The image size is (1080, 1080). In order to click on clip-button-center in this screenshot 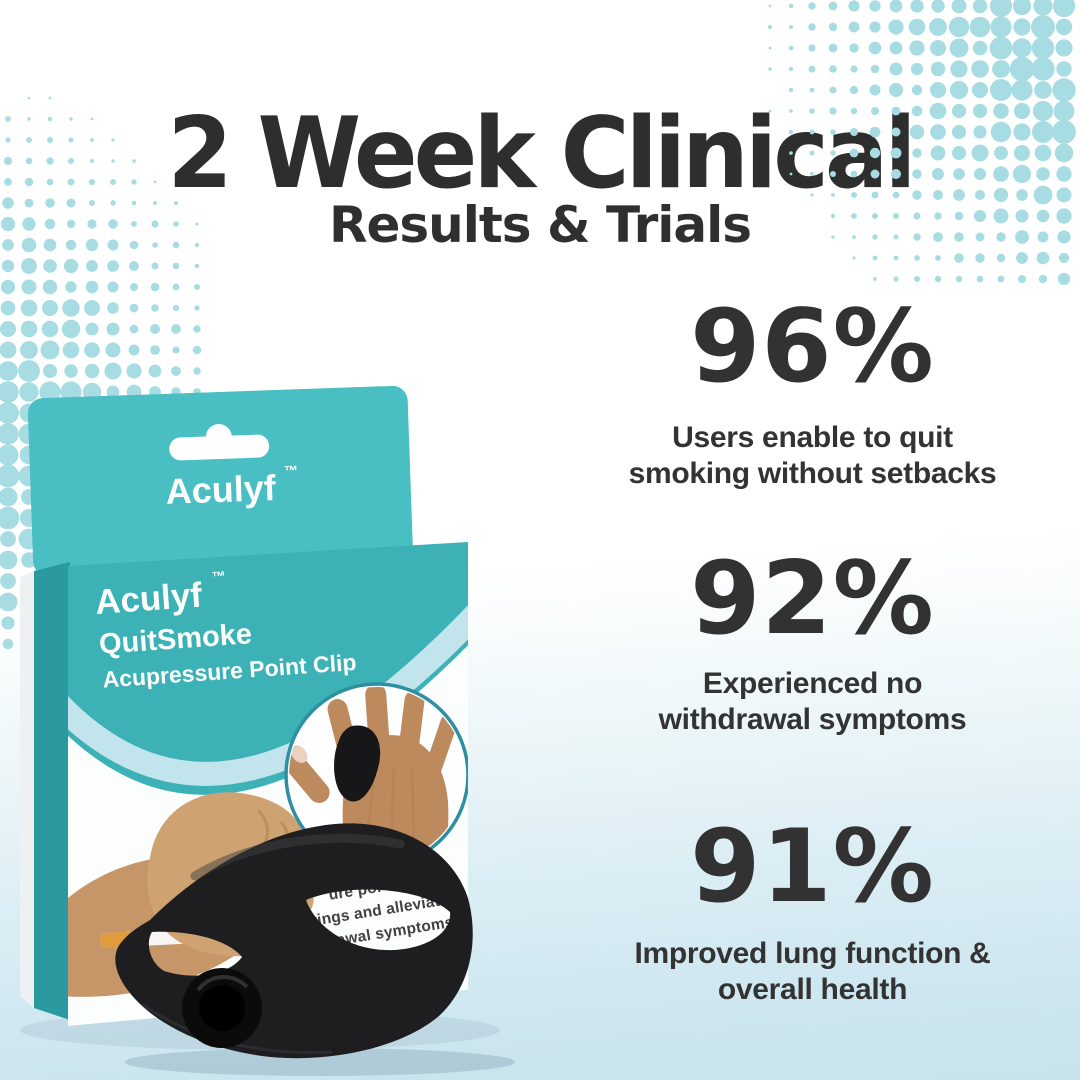, I will do `click(222, 1008)`.